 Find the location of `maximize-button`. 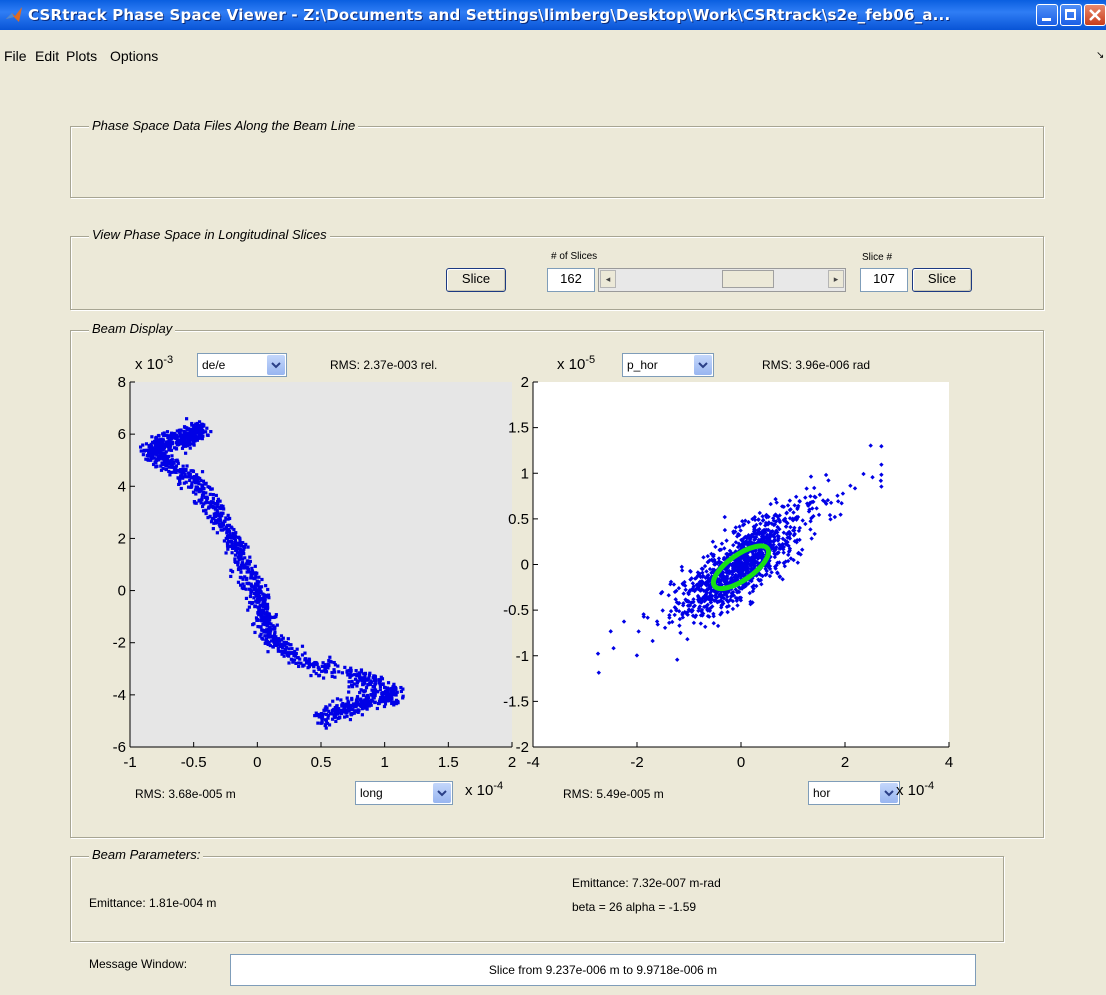

maximize-button is located at coordinates (1071, 15).